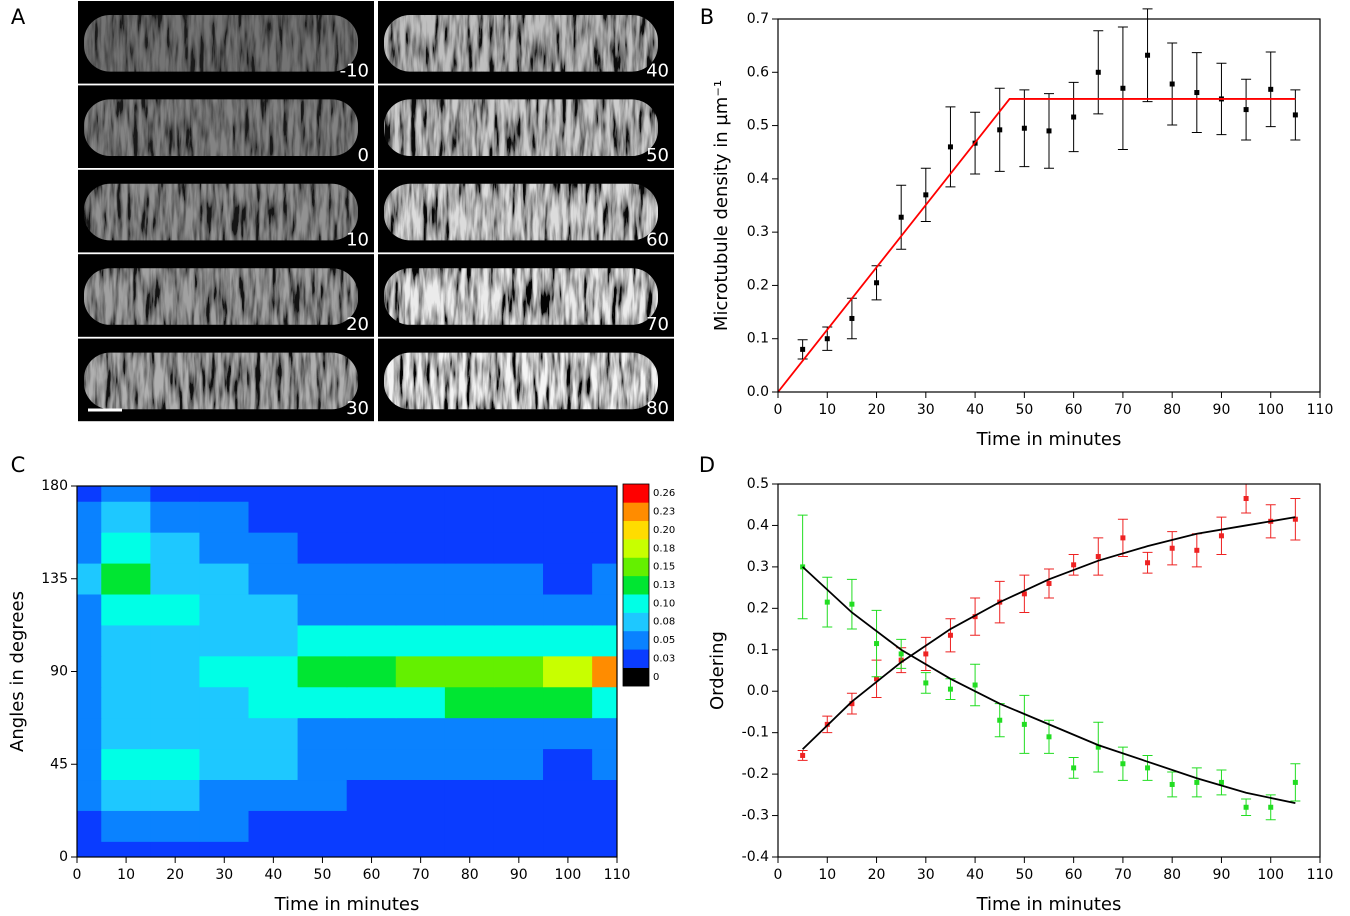  I want to click on y-tick-label: 90, so click(59, 672).